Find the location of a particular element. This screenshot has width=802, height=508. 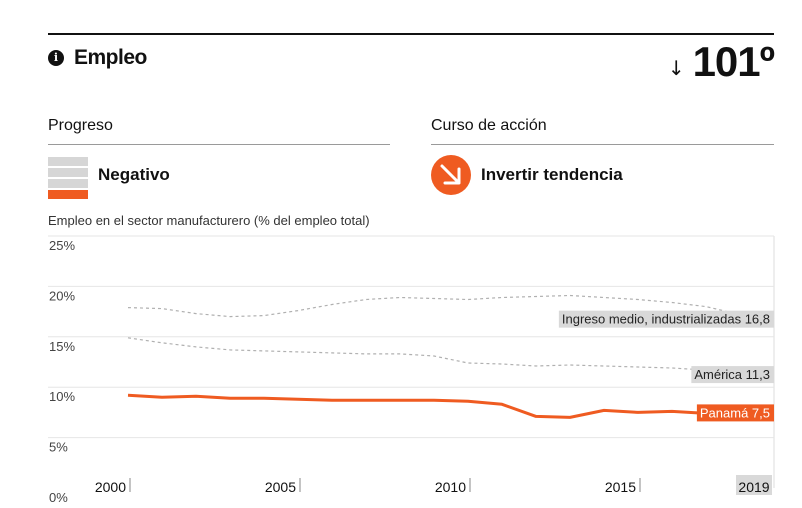

action-rule is located at coordinates (602, 144).